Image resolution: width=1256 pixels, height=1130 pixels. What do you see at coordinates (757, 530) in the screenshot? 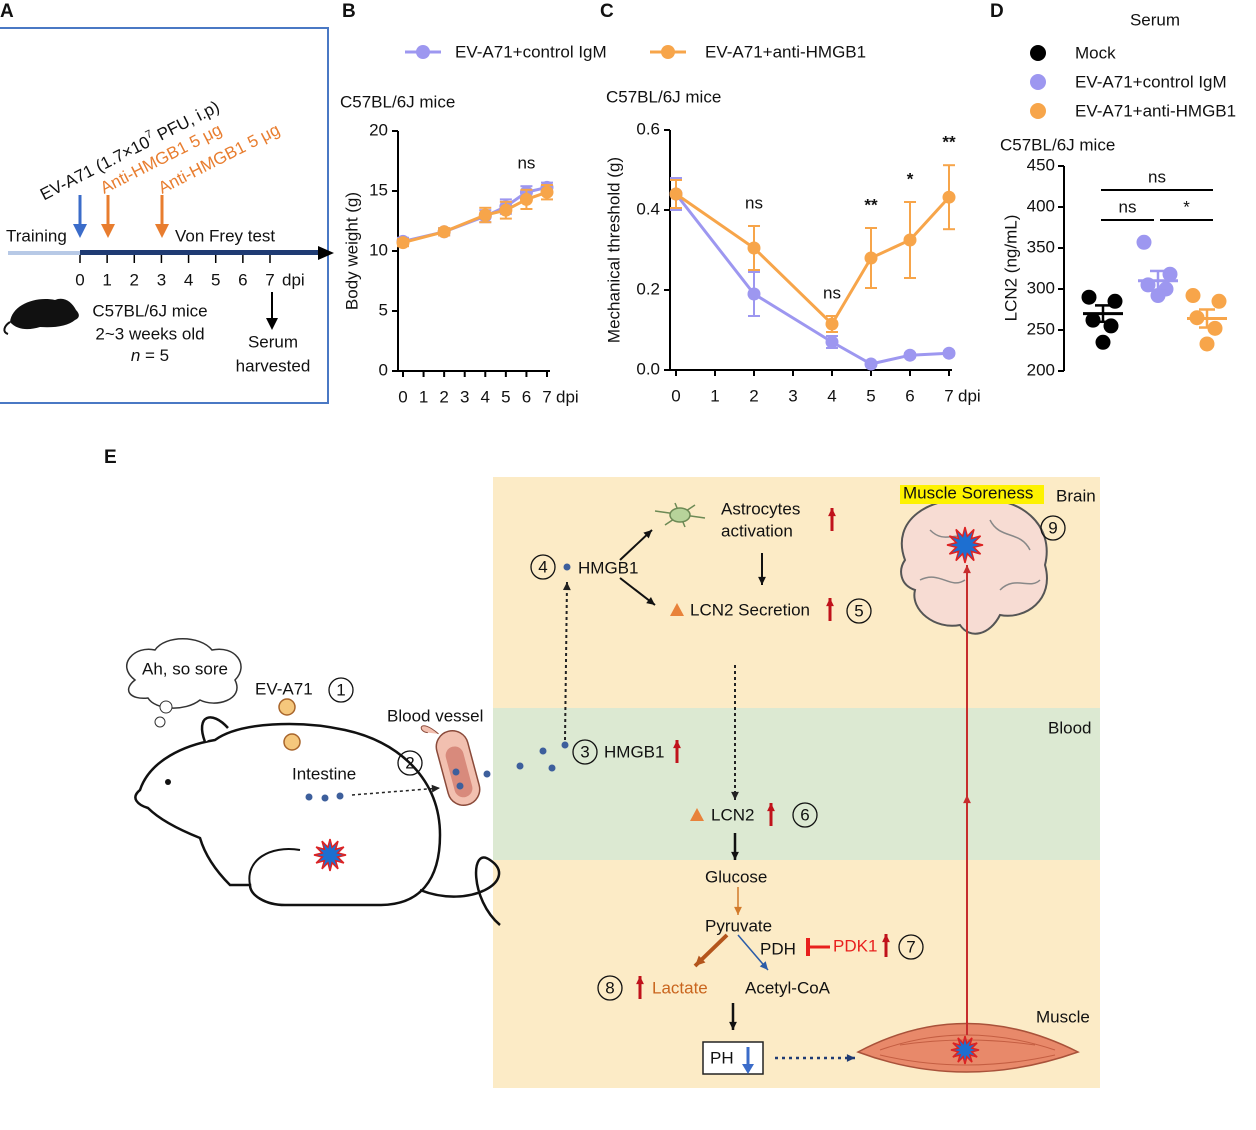
I see `astrocyte-label: activation` at bounding box center [757, 530].